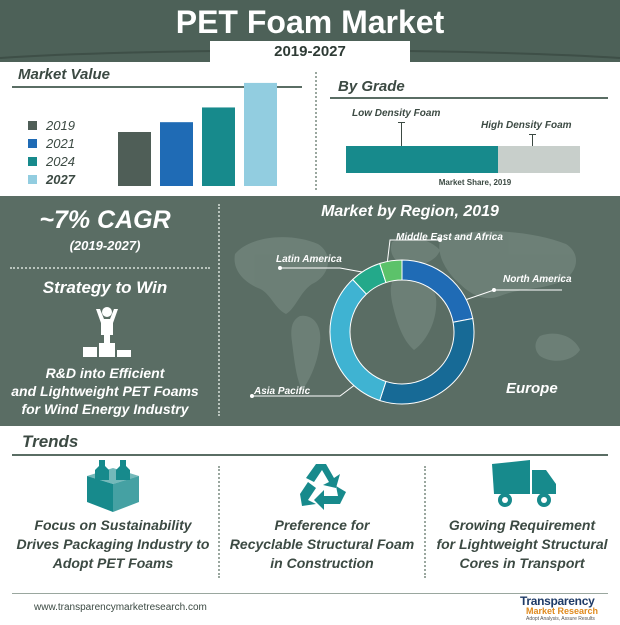  Describe the element at coordinates (560, 619) in the screenshot. I see `logo-line: Adopt Analysis, Assure Results` at that location.